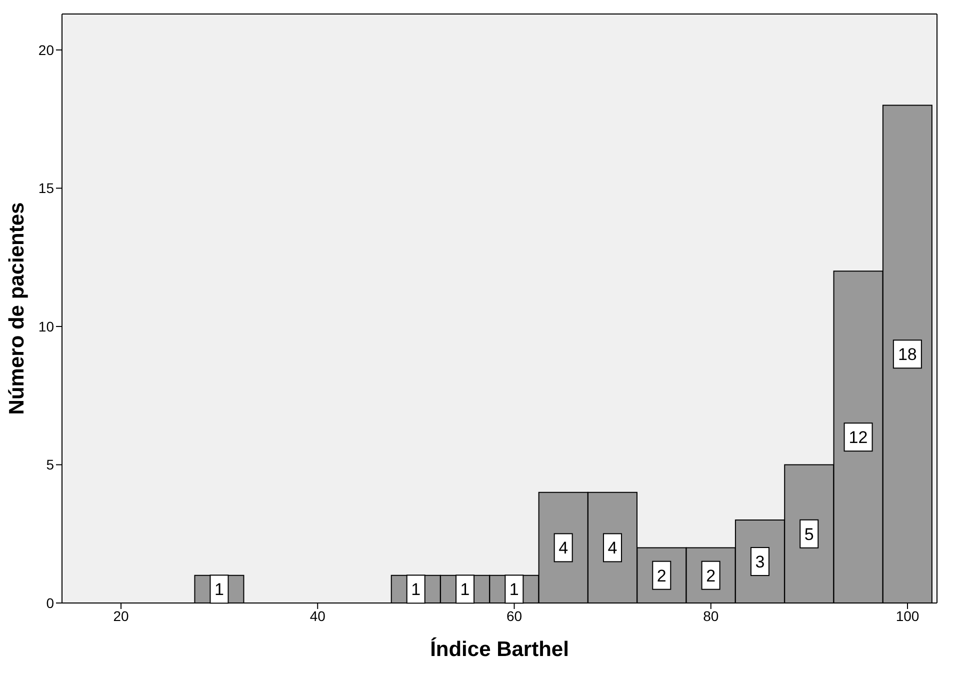  I want to click on x-axis-title: Índice Barthel, so click(499, 649).